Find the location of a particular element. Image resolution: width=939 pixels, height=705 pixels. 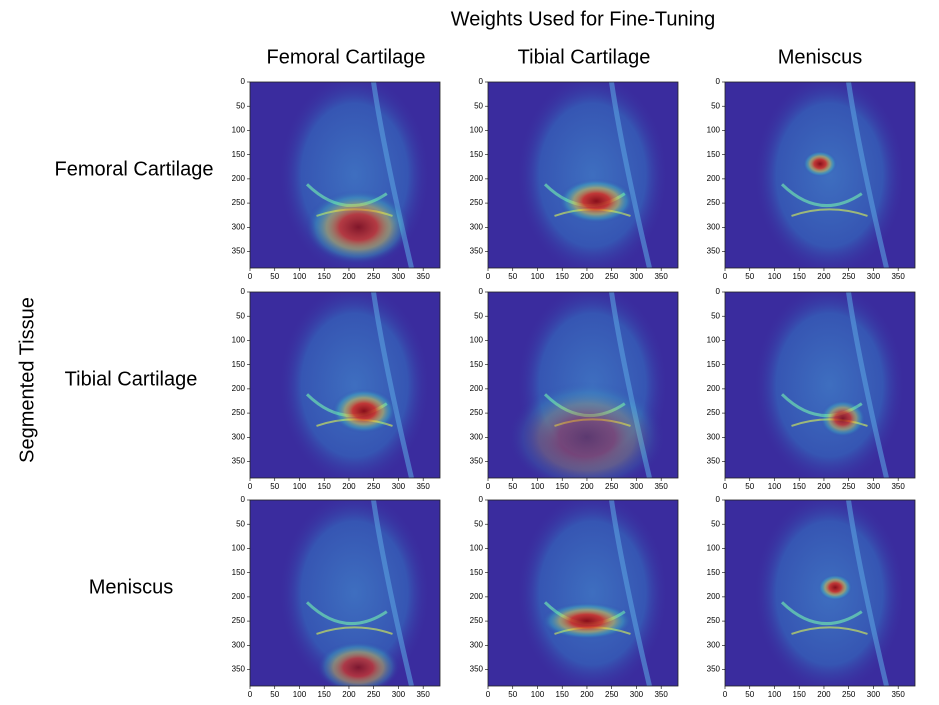

x-tick-label: 100 is located at coordinates (775, 486).